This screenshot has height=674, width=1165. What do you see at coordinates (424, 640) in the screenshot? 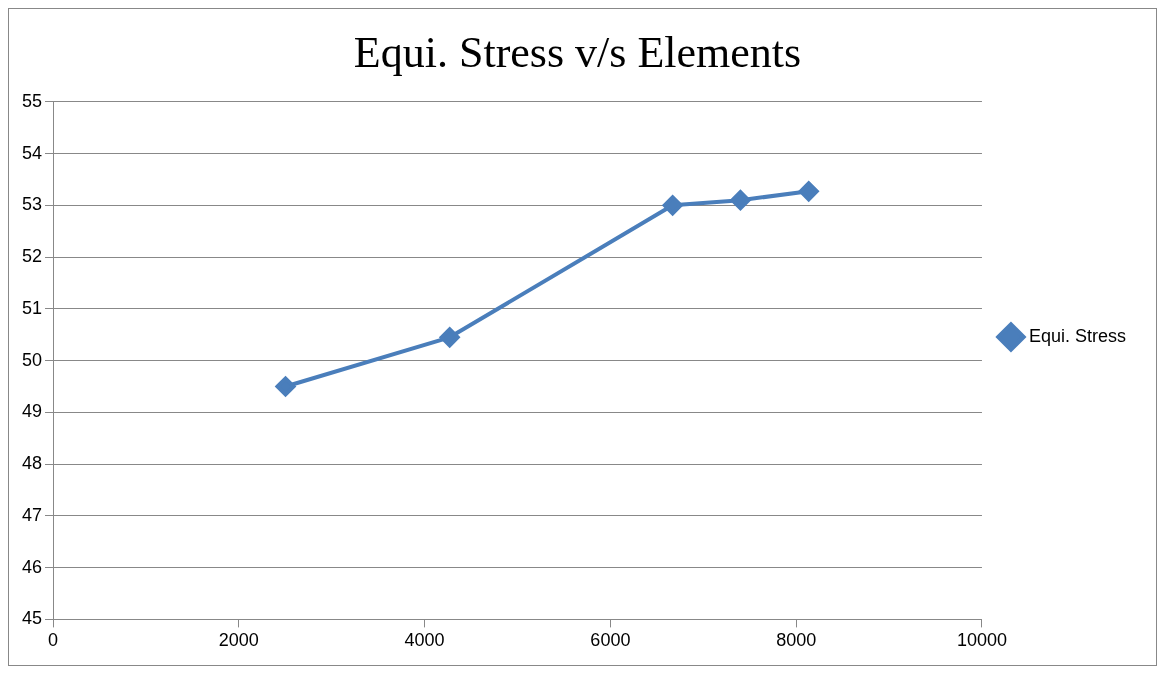
I see `x-tick-label: 4000` at bounding box center [424, 640].